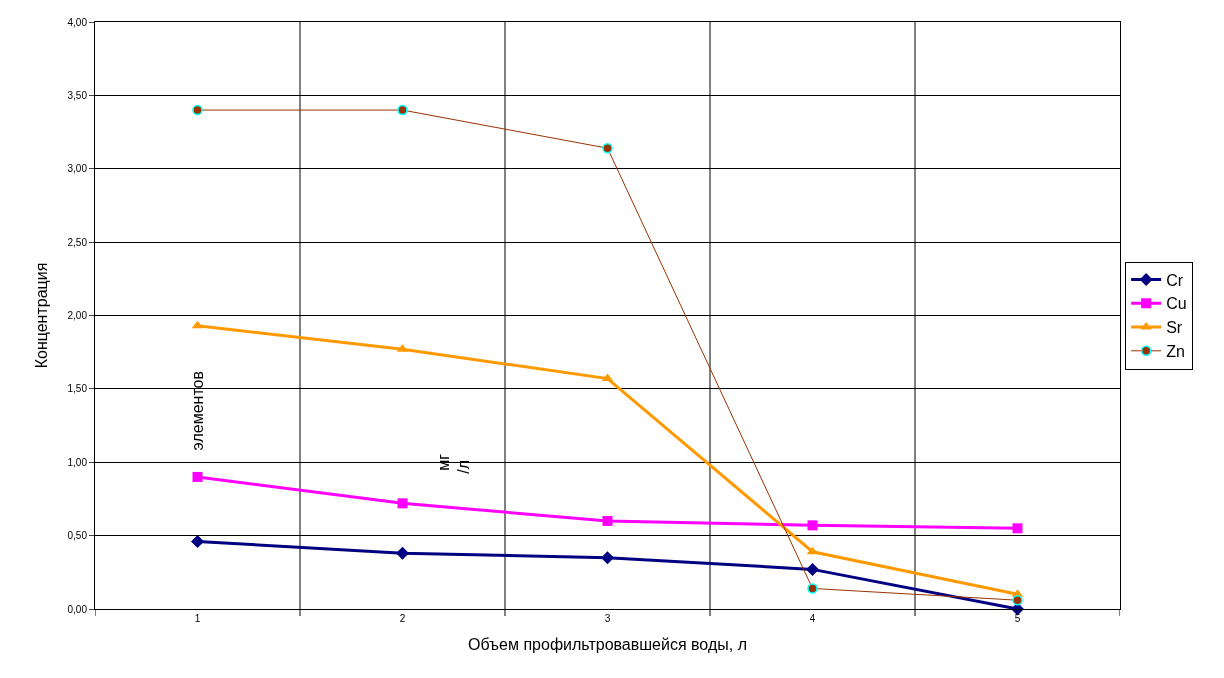  Describe the element at coordinates (607, 618) in the screenshot. I see `x-tick-label: 3` at that location.